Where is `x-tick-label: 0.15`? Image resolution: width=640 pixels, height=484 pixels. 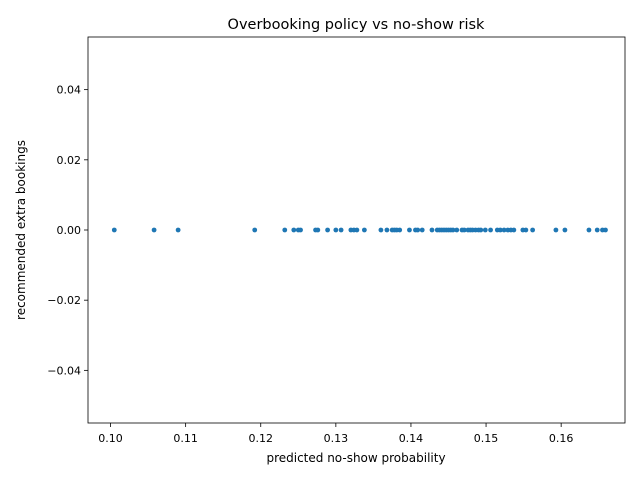 x-tick-label: 0.15 is located at coordinates (486, 438).